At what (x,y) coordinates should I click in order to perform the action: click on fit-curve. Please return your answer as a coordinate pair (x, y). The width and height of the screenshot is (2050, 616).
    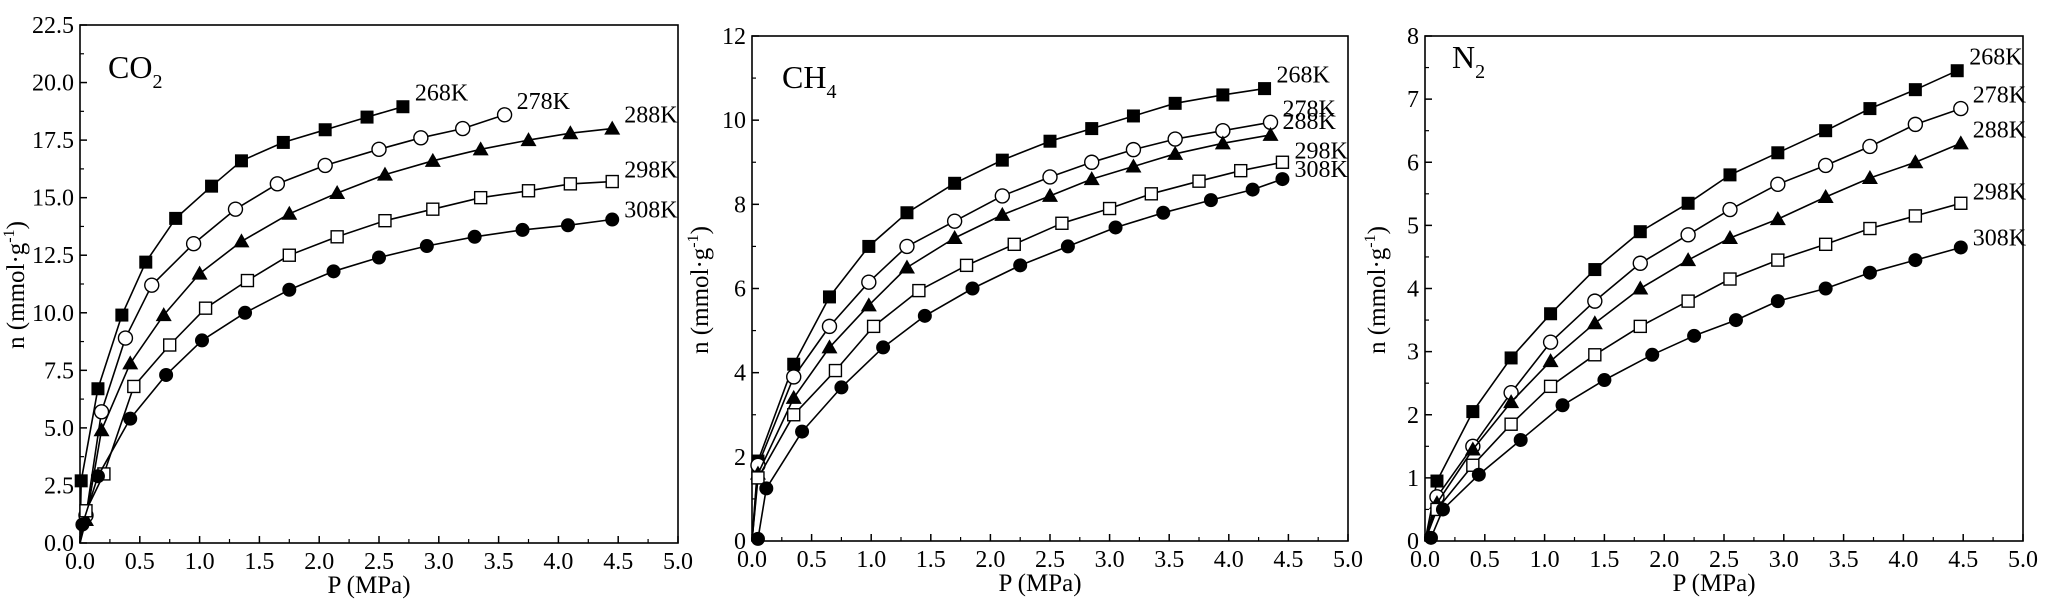
    Looking at the image, I should click on (241, 324).